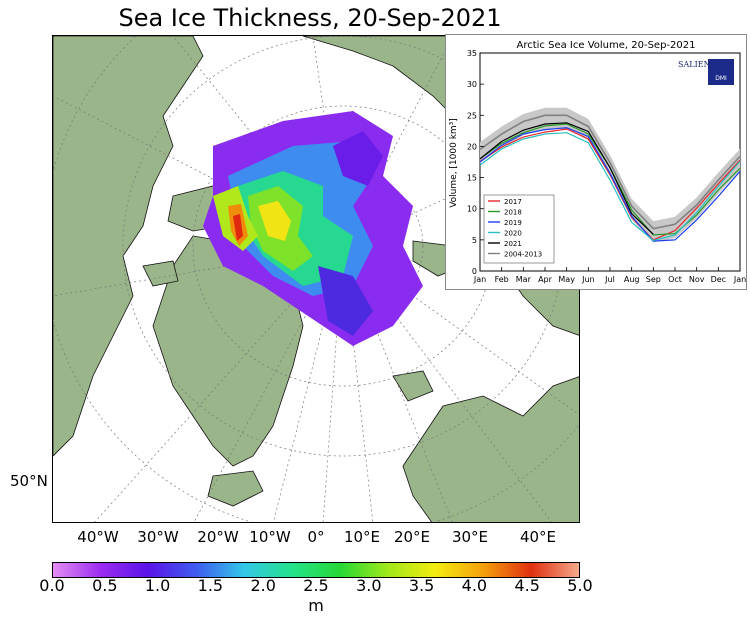 The height and width of the screenshot is (624, 750). I want to click on y-tick-label: 10, so click(472, 209).